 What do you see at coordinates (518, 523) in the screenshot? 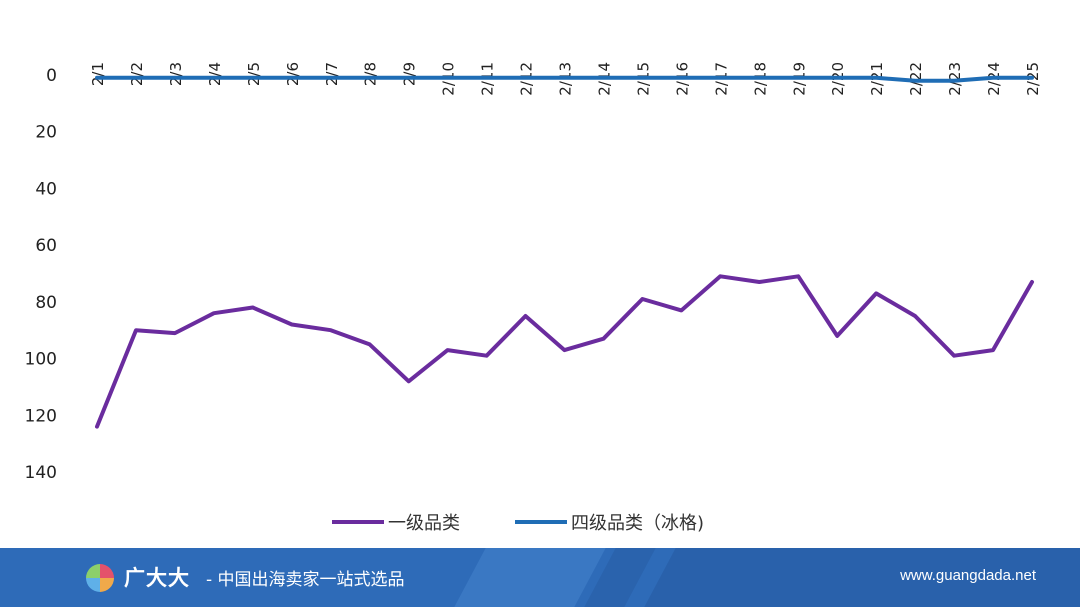
I see `legend: 一级品类 四级品类（冰格)` at bounding box center [518, 523].